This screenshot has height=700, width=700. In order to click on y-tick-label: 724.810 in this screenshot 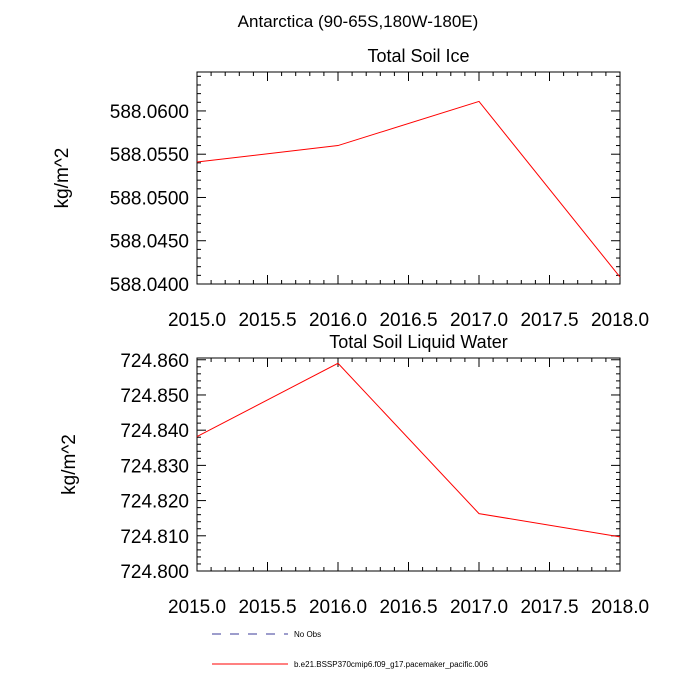, I will do `click(154, 537)`.